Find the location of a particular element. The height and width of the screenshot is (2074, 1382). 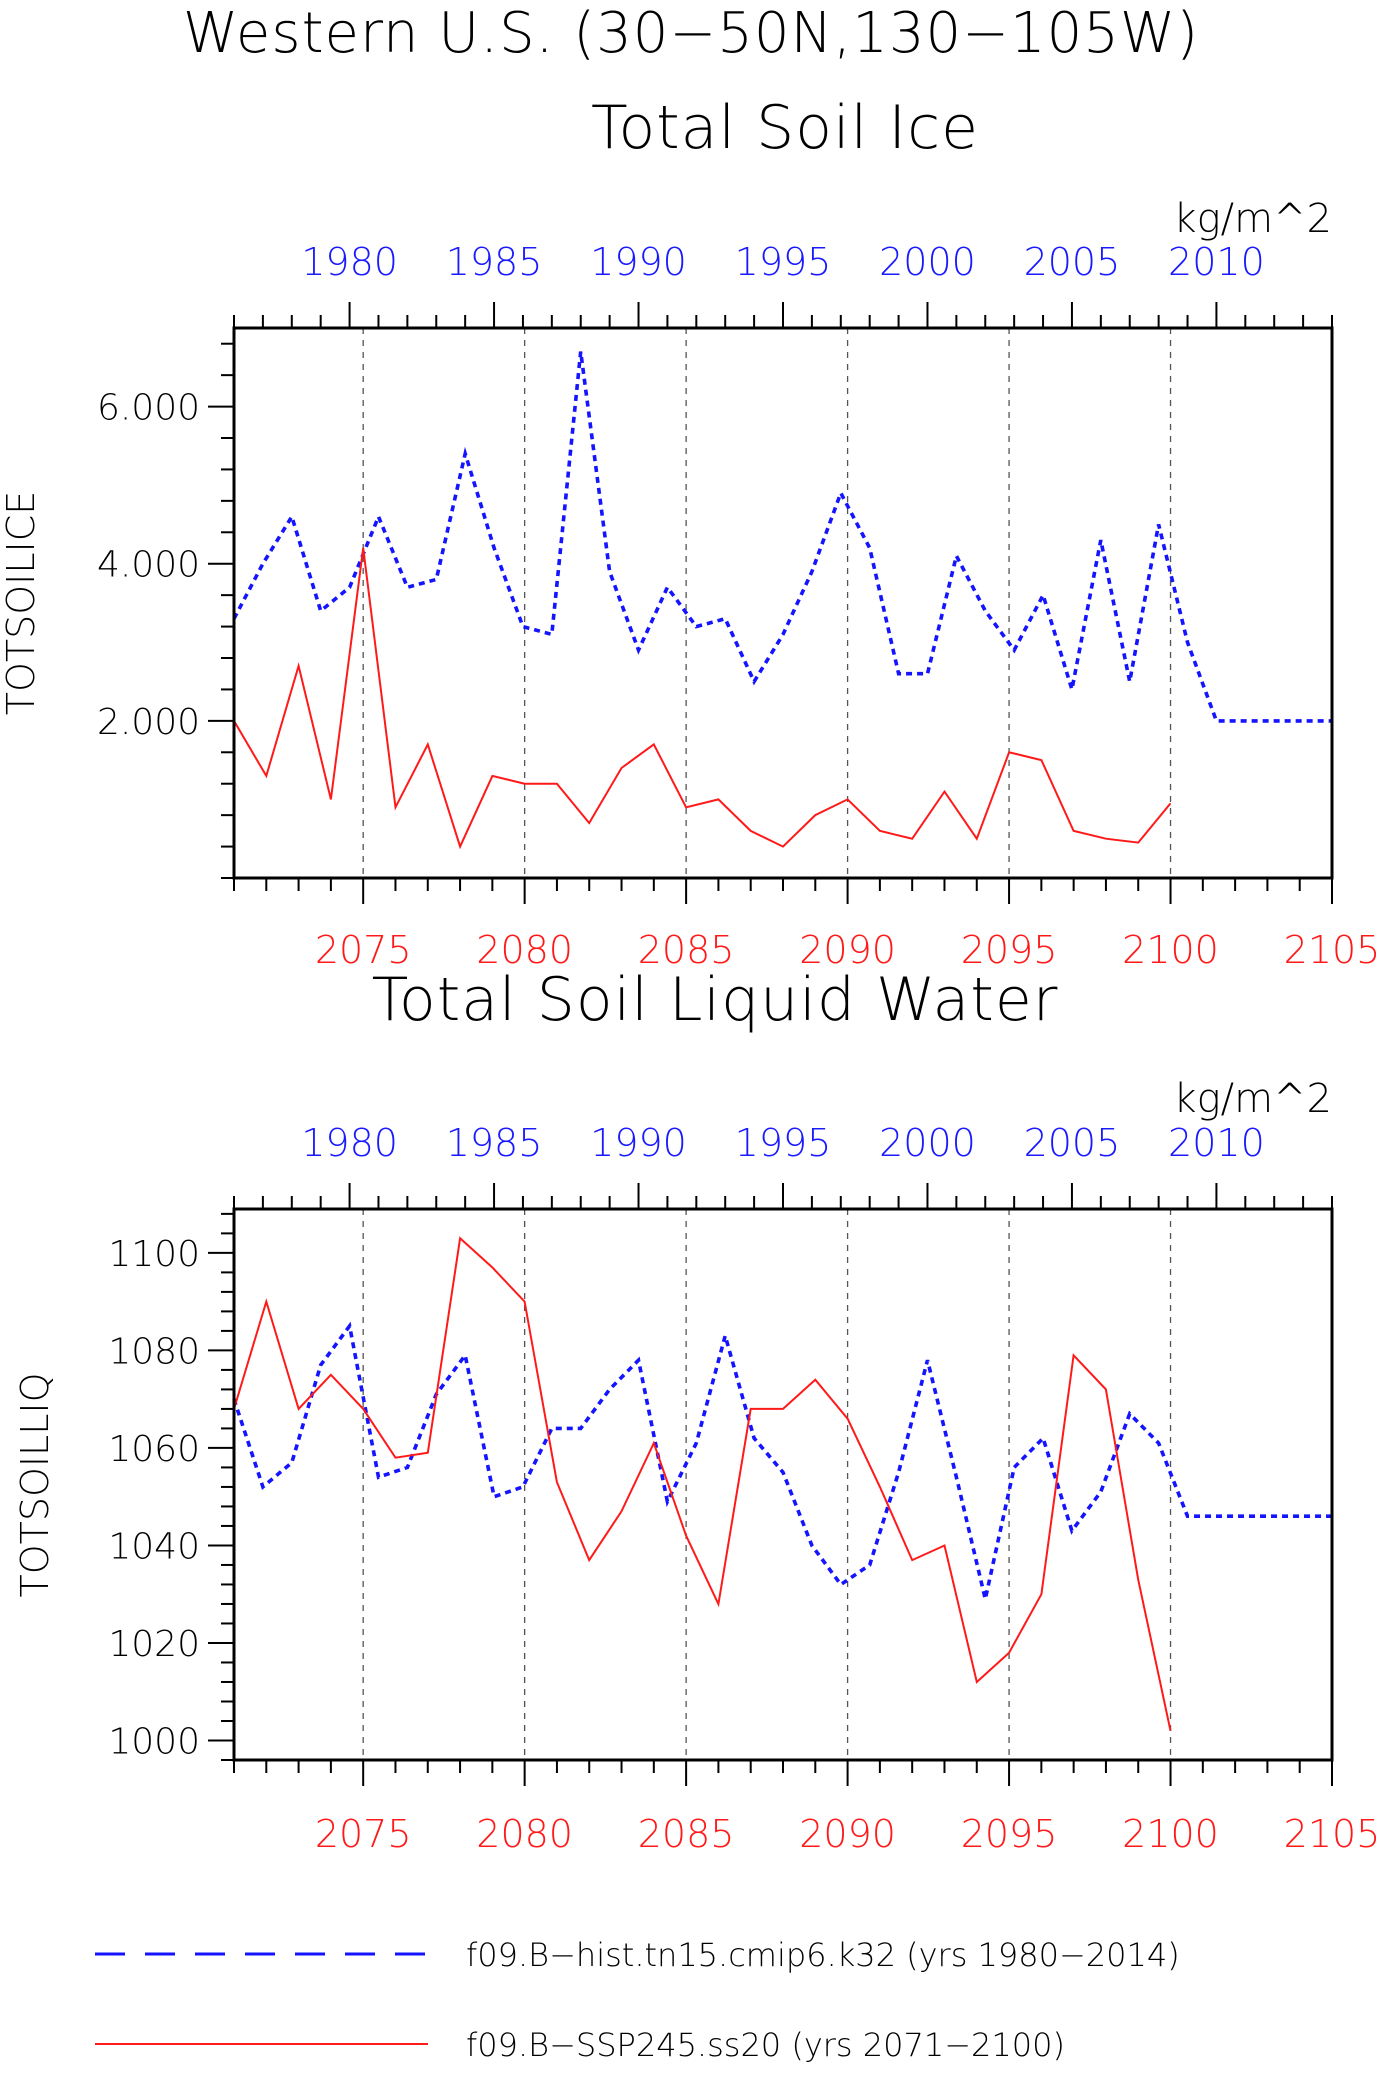

y-tick-label: 2.000 is located at coordinates (148, 722).